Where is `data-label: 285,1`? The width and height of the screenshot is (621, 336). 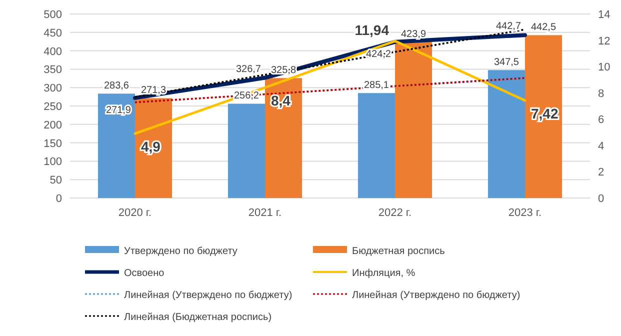 data-label: 285,1 is located at coordinates (377, 86).